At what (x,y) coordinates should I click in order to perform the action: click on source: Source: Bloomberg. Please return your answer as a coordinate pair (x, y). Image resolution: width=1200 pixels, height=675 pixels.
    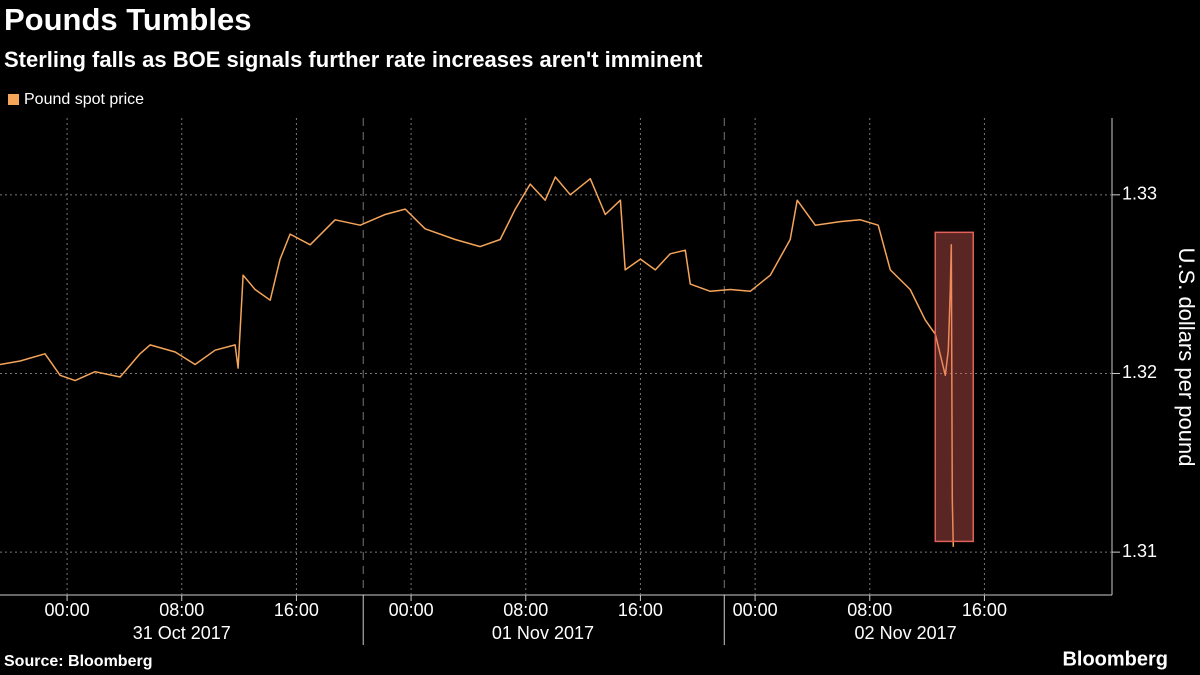
    Looking at the image, I should click on (78, 661).